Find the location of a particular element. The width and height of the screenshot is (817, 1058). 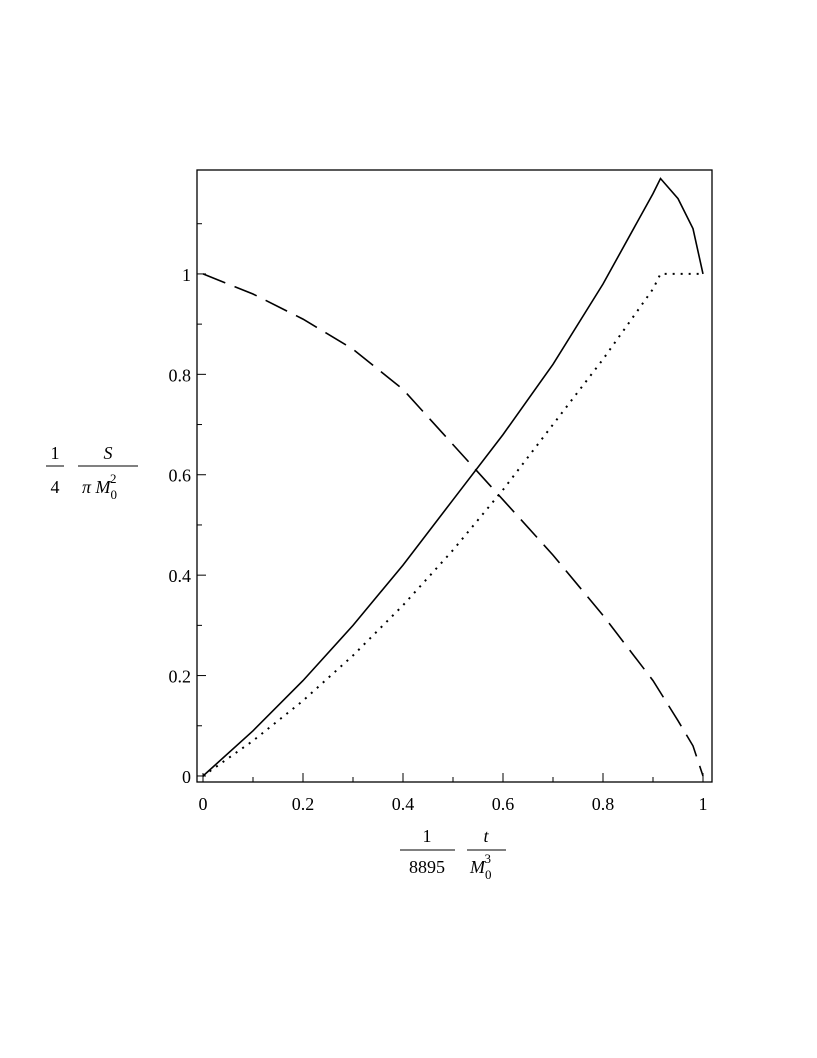

y-frac-den-sup: 2 is located at coordinates (113, 478).